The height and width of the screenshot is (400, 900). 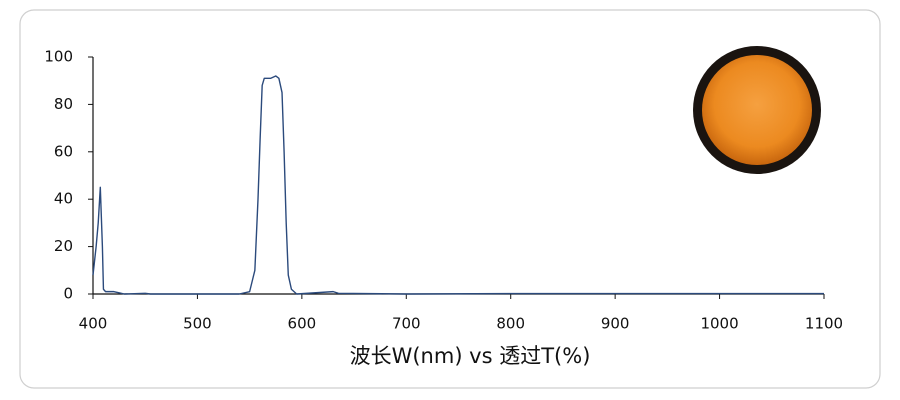 I want to click on filter-image, so click(x=757, y=110).